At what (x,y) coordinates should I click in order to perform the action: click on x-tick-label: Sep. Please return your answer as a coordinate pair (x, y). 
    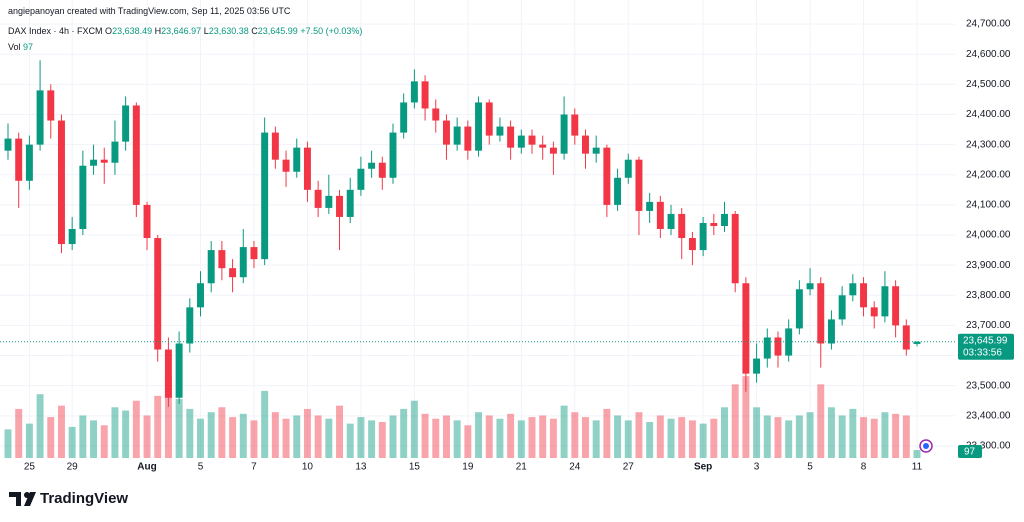
    Looking at the image, I should click on (703, 467).